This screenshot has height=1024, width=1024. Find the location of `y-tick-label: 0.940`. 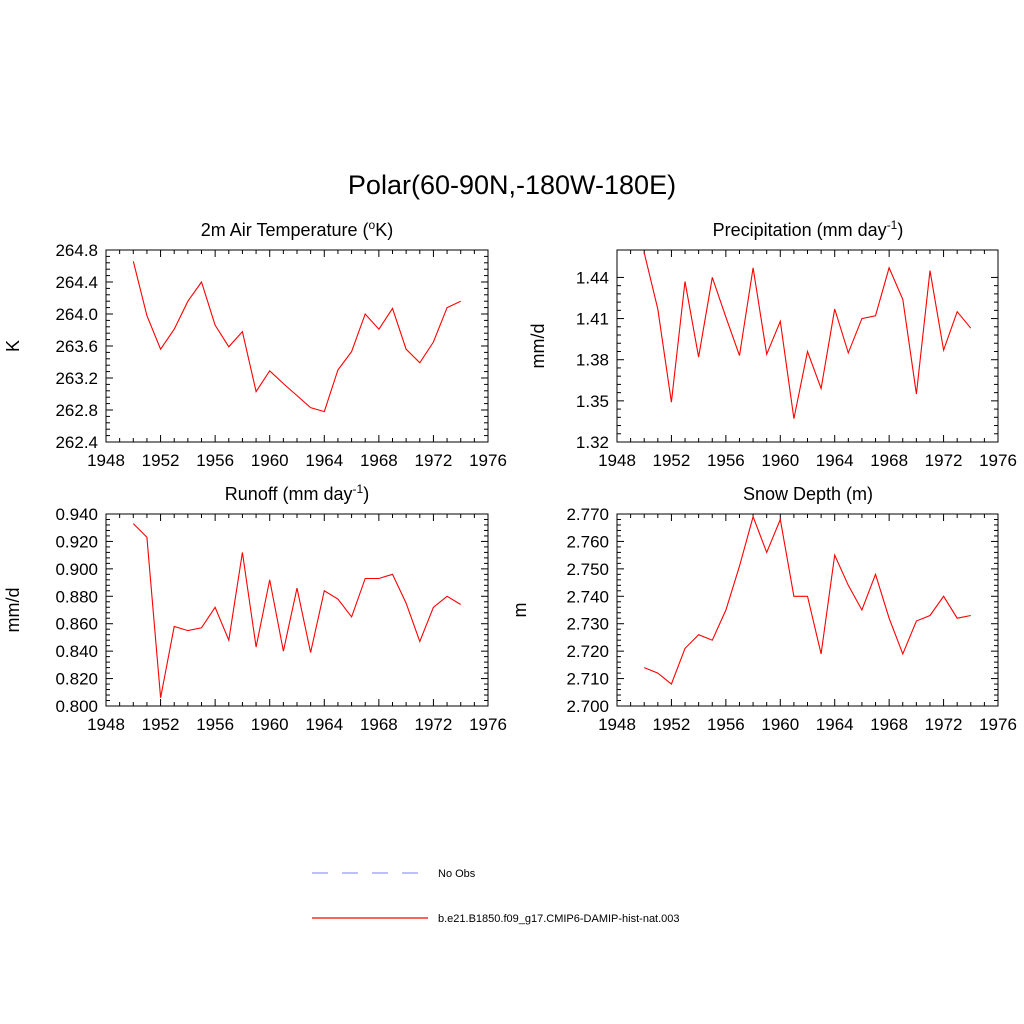

y-tick-label: 0.940 is located at coordinates (76, 514).